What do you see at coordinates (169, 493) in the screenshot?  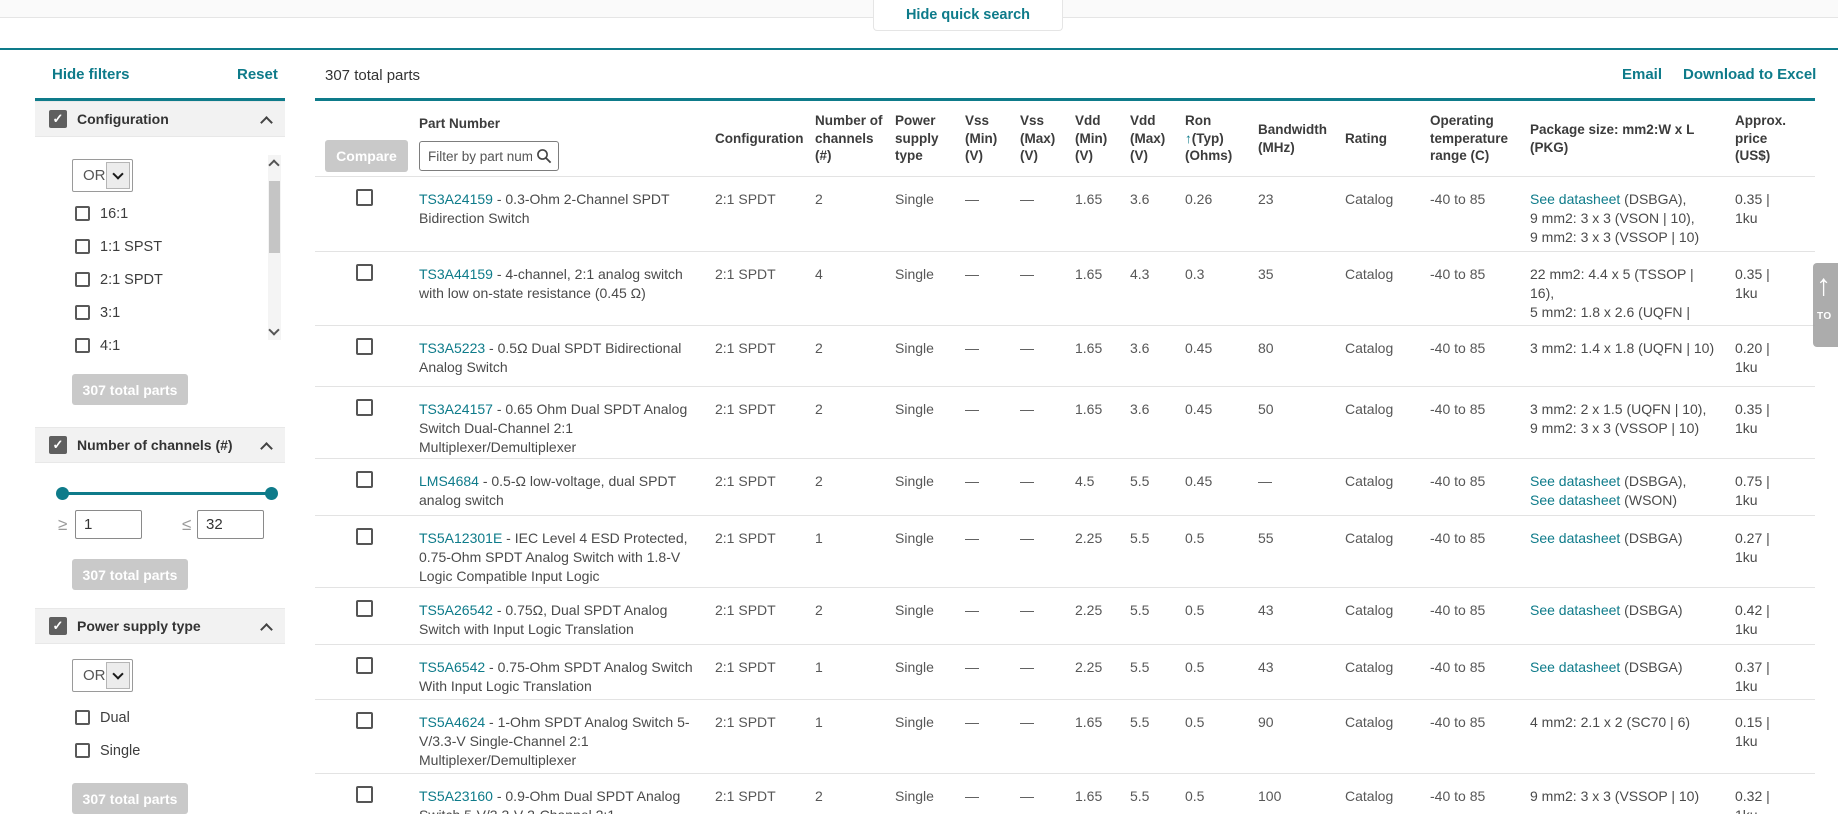 I see `slider-track` at bounding box center [169, 493].